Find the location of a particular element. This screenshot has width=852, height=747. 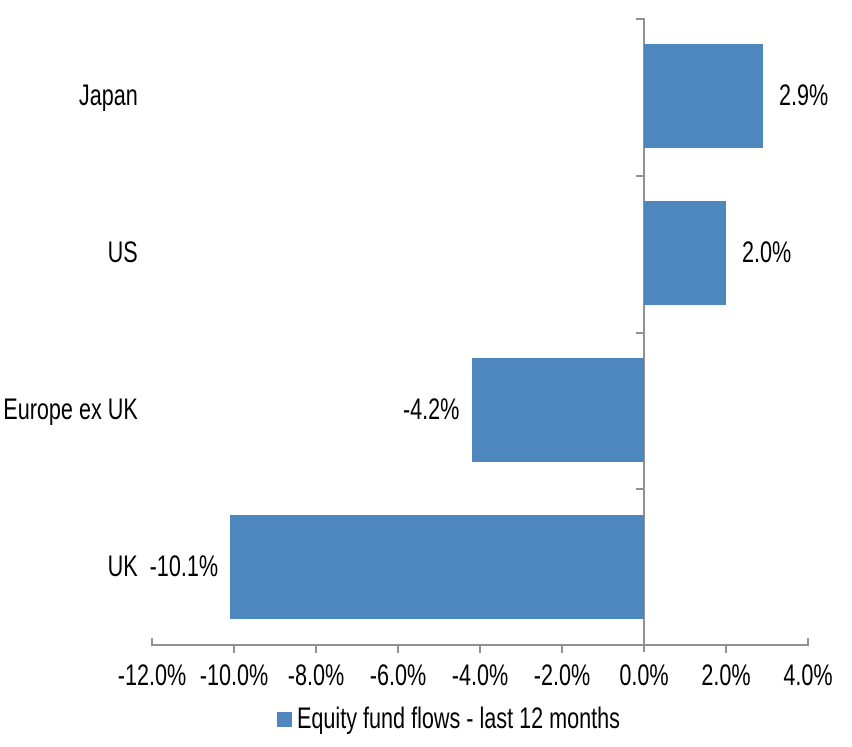

x-tick-label: 0.0% is located at coordinates (644, 675).